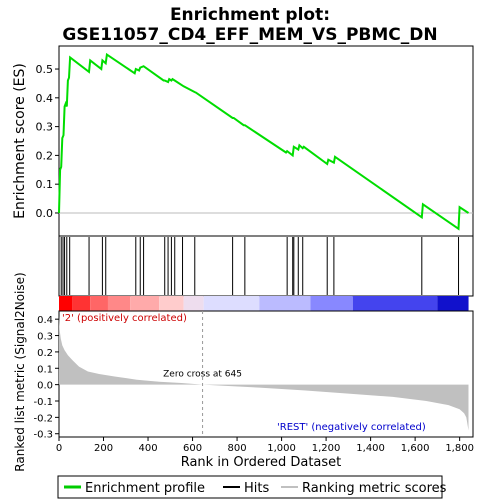 The height and width of the screenshot is (500, 500). I want to click on es-y-tick-label: 0.3, so click(45, 127).